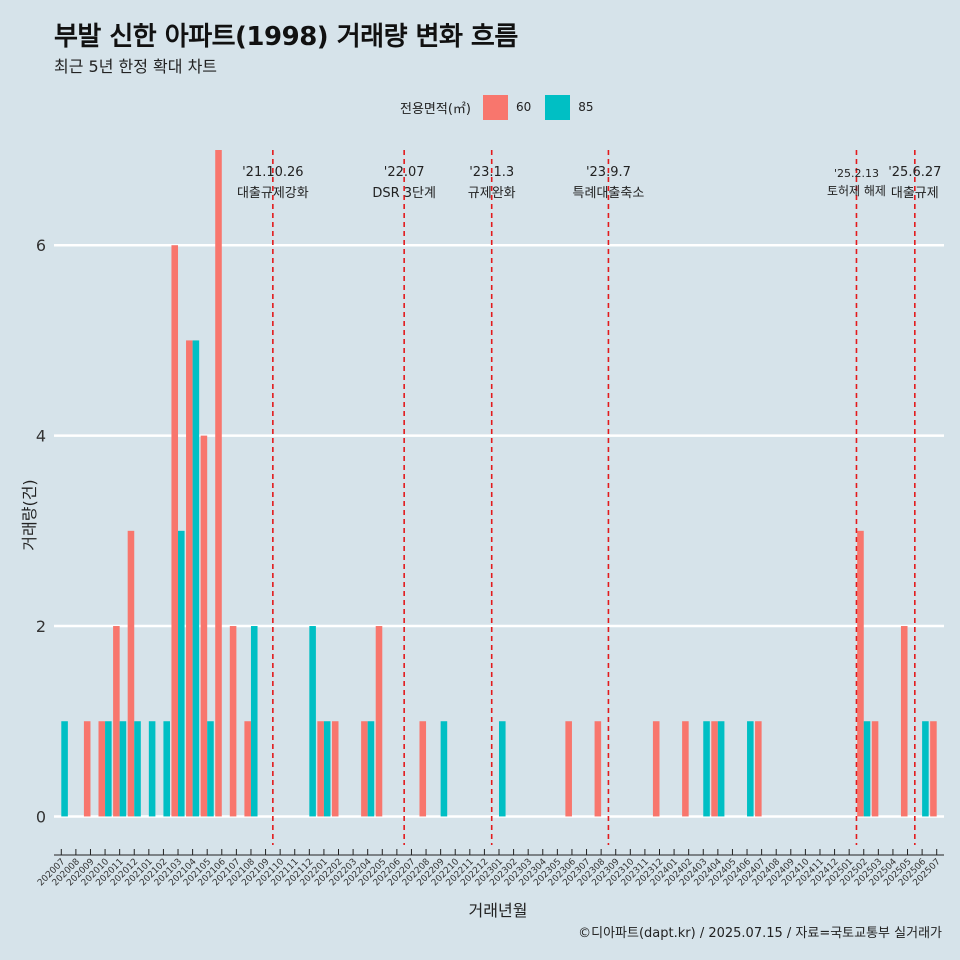  What do you see at coordinates (41, 626) in the screenshot?
I see `y-tick-label: 2` at bounding box center [41, 626].